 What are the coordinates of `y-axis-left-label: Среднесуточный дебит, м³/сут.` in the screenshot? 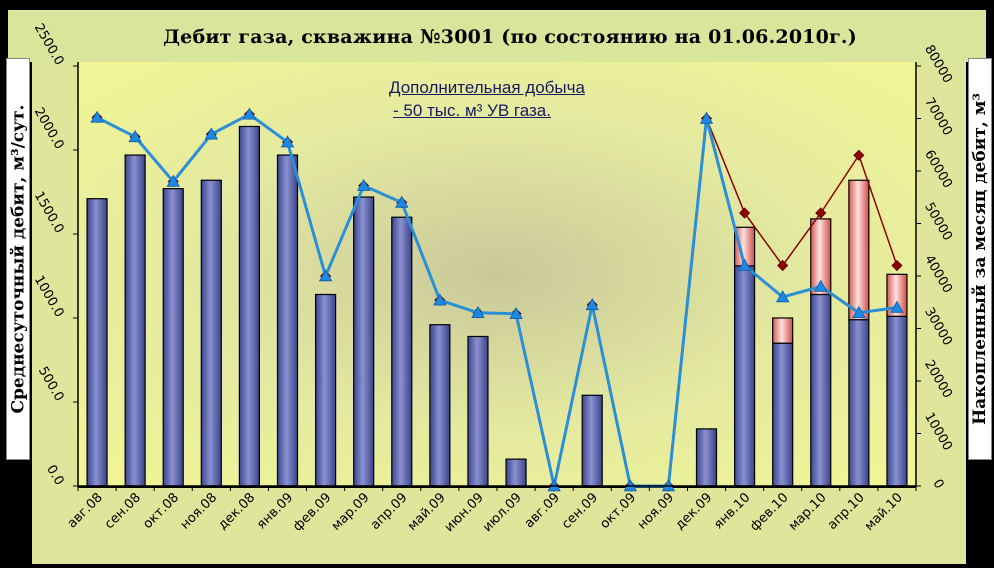 It's located at (18, 259).